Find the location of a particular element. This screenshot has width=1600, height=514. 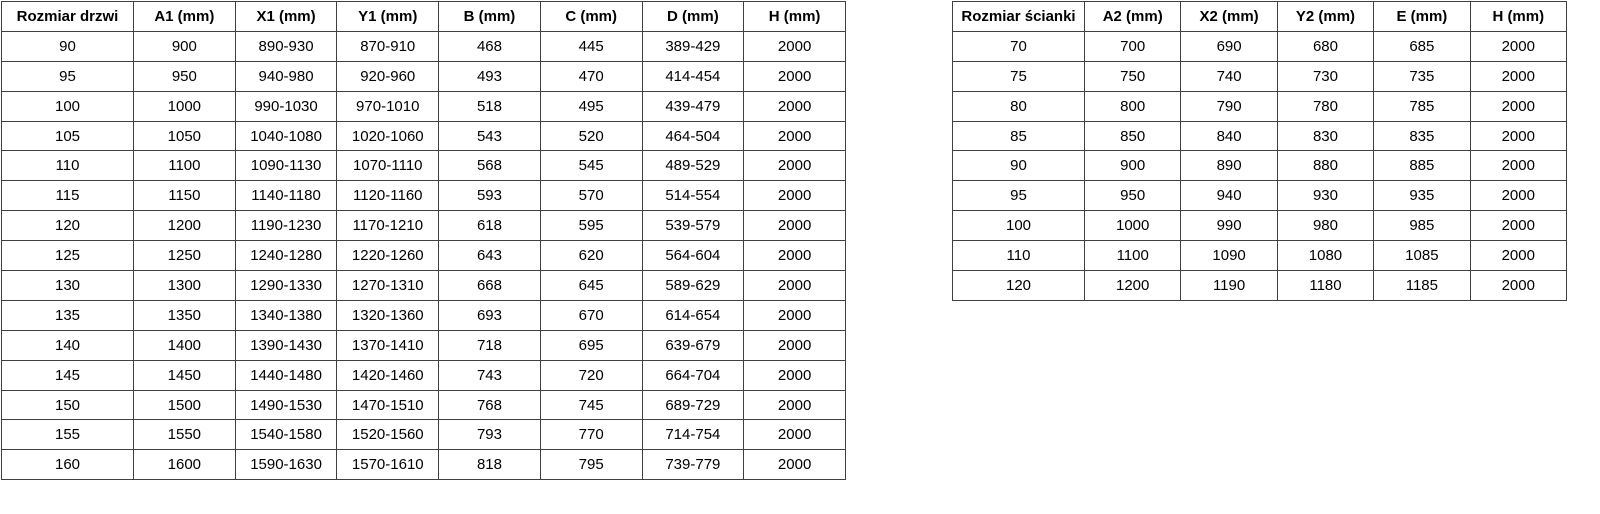

cell: 1090-1130 is located at coordinates (286, 166).